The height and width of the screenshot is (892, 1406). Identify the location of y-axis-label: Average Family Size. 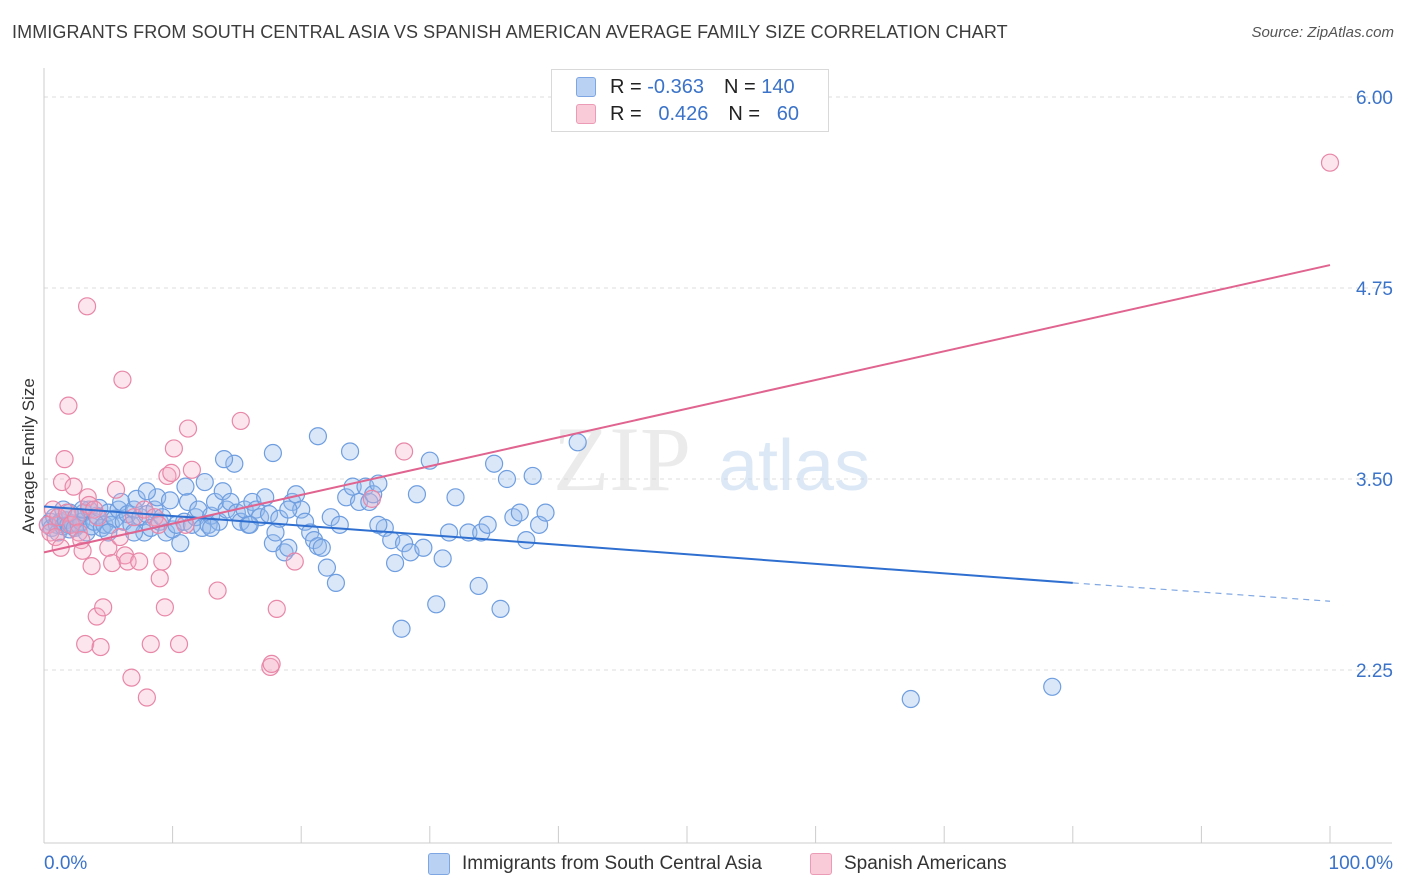
(28, 456).